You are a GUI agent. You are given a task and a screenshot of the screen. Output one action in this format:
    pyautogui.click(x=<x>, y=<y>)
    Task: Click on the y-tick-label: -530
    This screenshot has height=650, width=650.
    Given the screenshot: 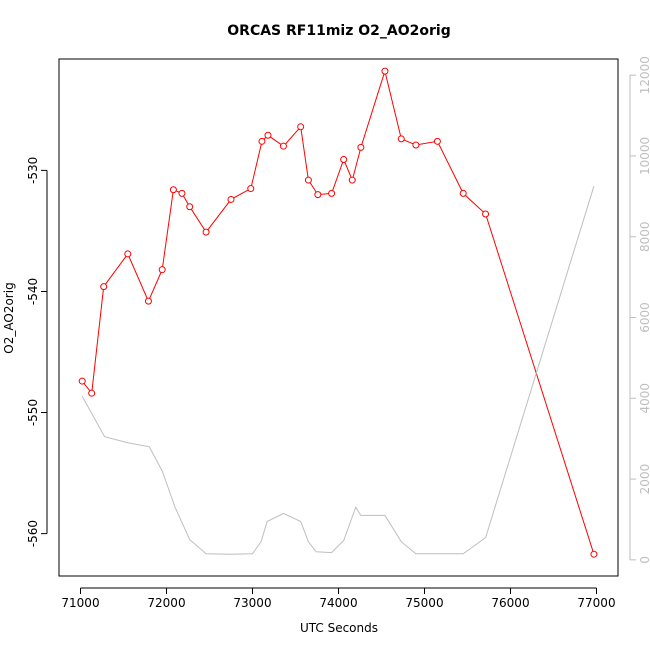 What is the action you would take?
    pyautogui.click(x=33, y=170)
    